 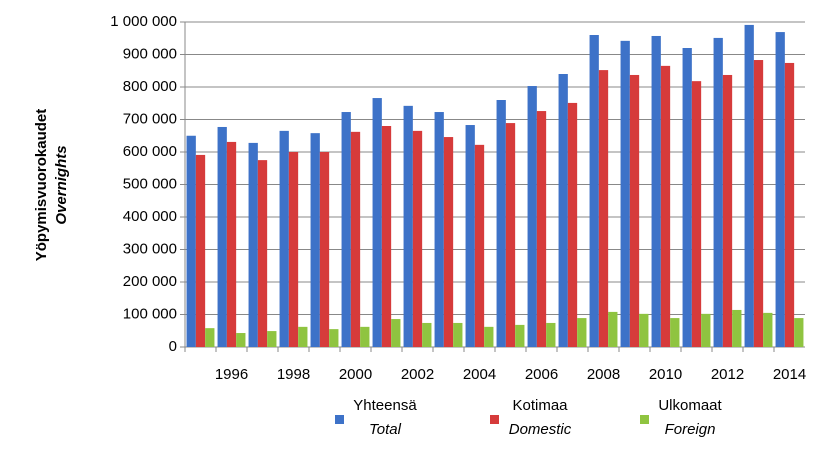 What do you see at coordinates (150, 183) in the screenshot?
I see `y-tick-label: 500 000` at bounding box center [150, 183].